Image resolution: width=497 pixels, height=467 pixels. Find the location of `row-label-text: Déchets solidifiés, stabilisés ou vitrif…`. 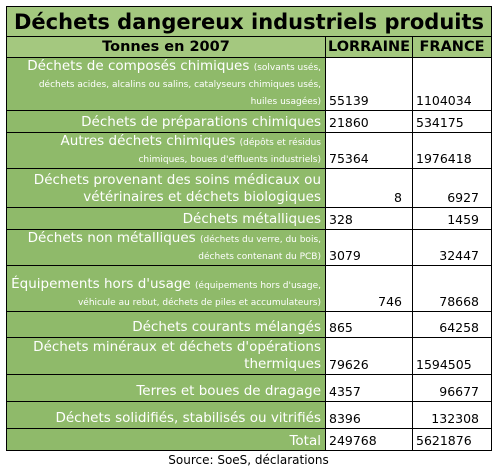

row-label-text: Déchets solidifiés, stabilisés ou vitrif… is located at coordinates (188, 418).